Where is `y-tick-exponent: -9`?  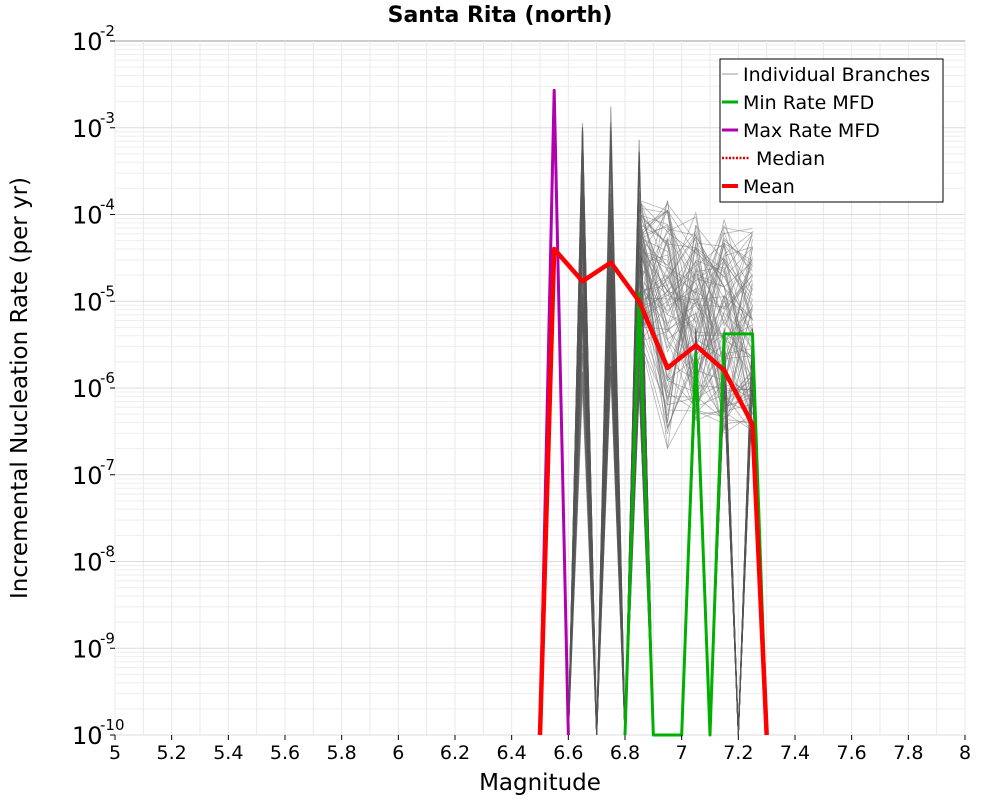
y-tick-exponent: -9 is located at coordinates (107, 638).